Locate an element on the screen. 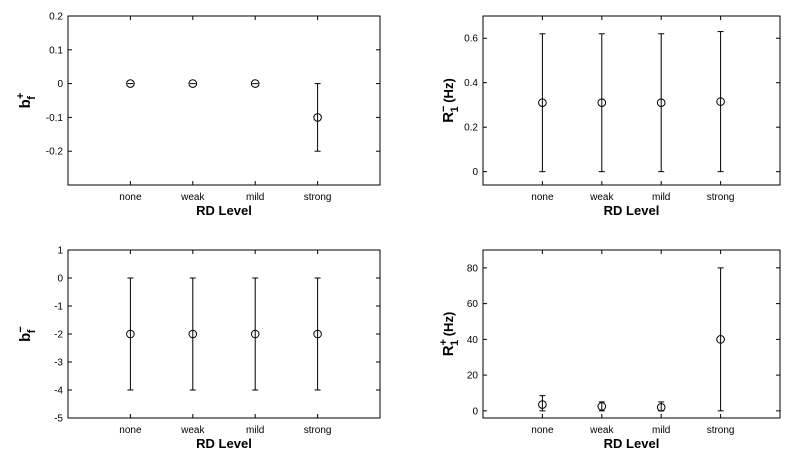 The image size is (785, 450). y-tick-label: 1 is located at coordinates (60, 251).